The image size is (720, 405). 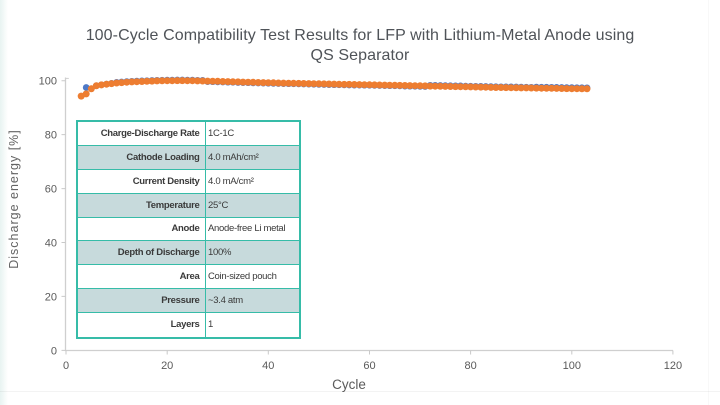 What do you see at coordinates (14, 199) in the screenshot?
I see `svg-text: Discharge energy [%]` at bounding box center [14, 199].